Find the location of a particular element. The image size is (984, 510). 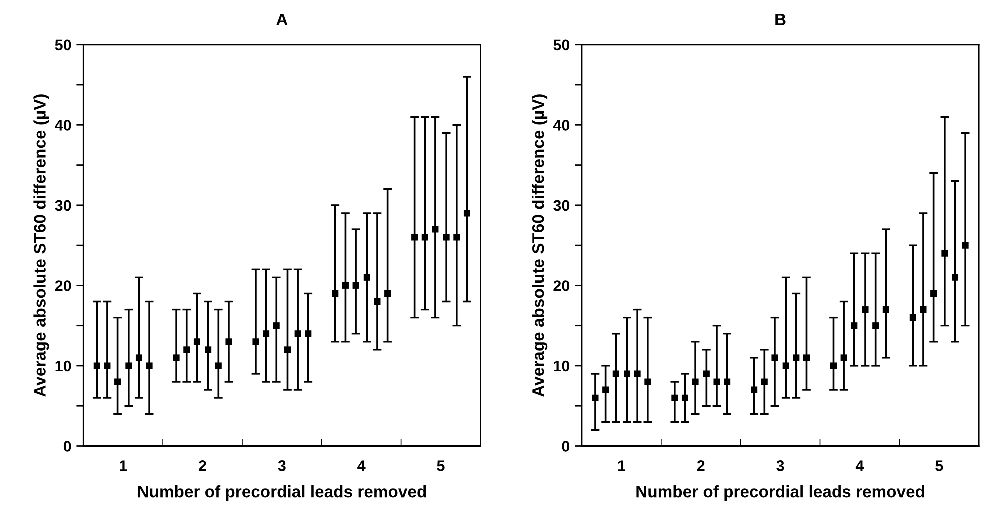

chart-title: B is located at coordinates (781, 20).